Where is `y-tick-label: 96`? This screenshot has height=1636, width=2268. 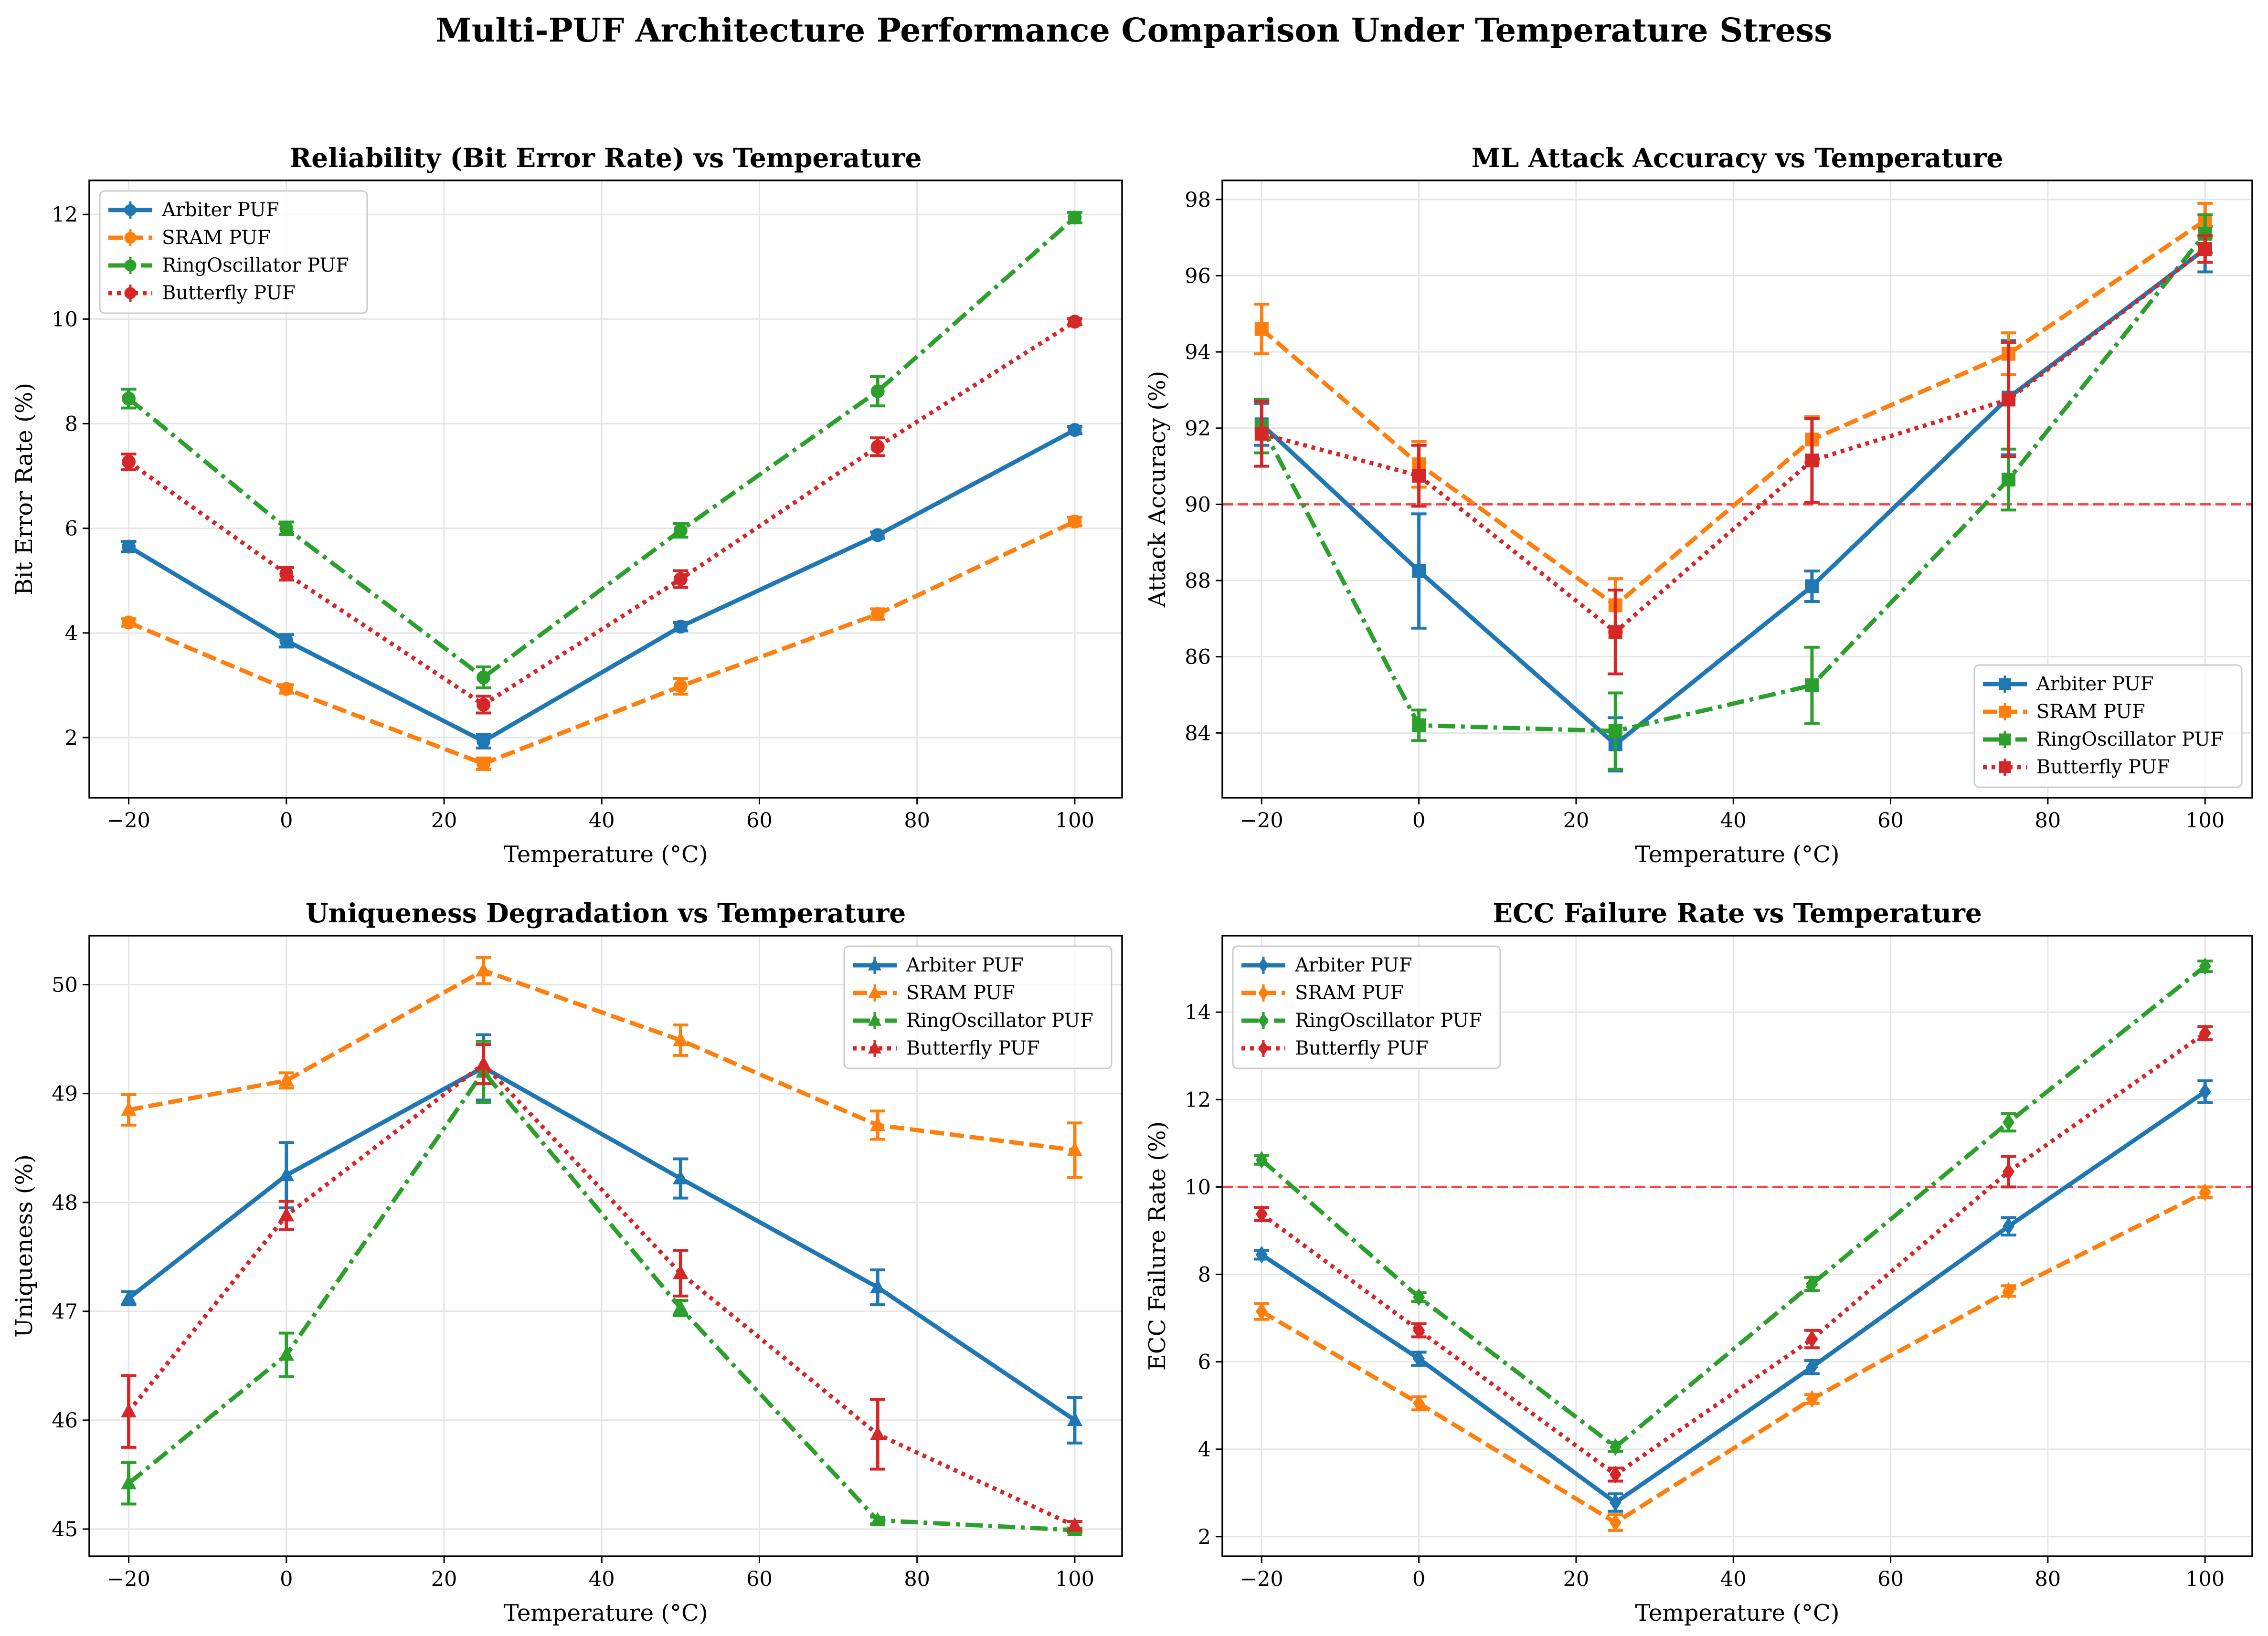
y-tick-label: 96 is located at coordinates (1198, 276).